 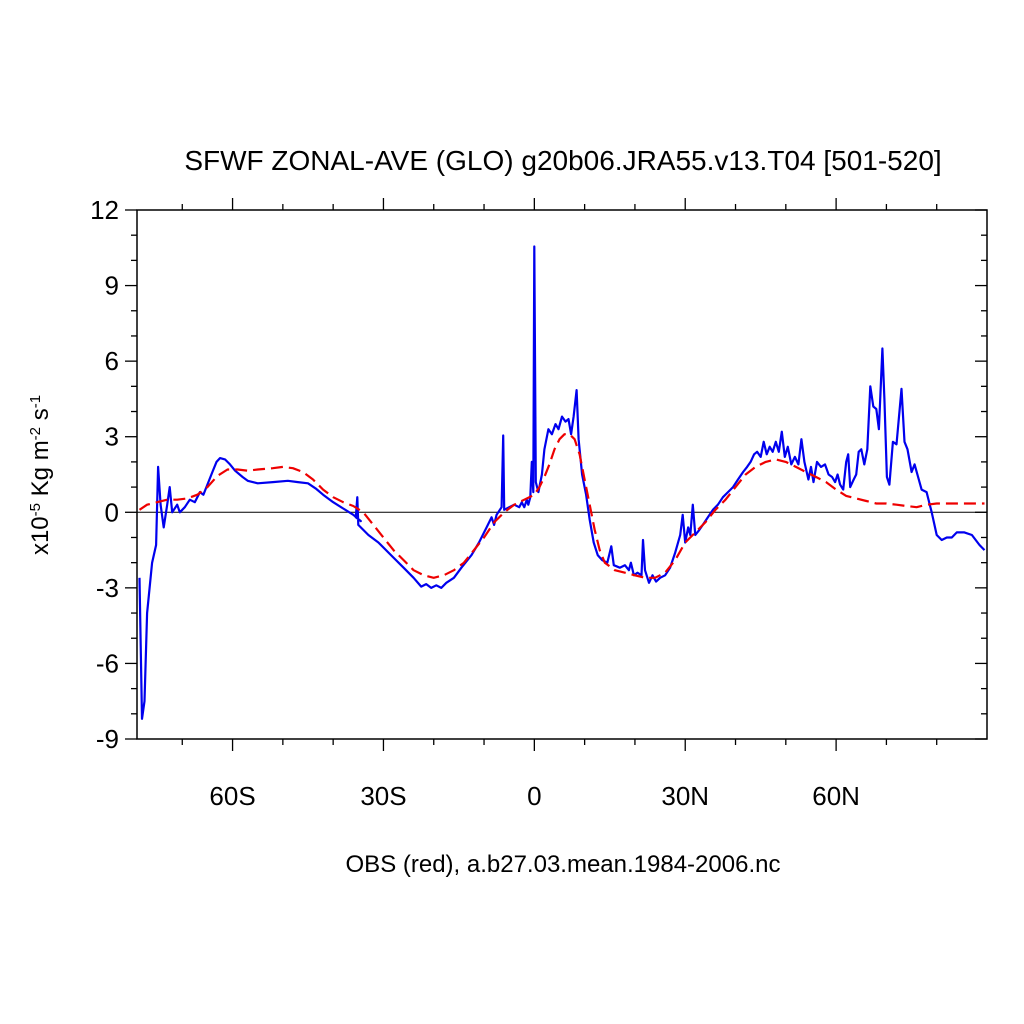 I want to click on y-tick-label: -6, so click(x=107, y=663).